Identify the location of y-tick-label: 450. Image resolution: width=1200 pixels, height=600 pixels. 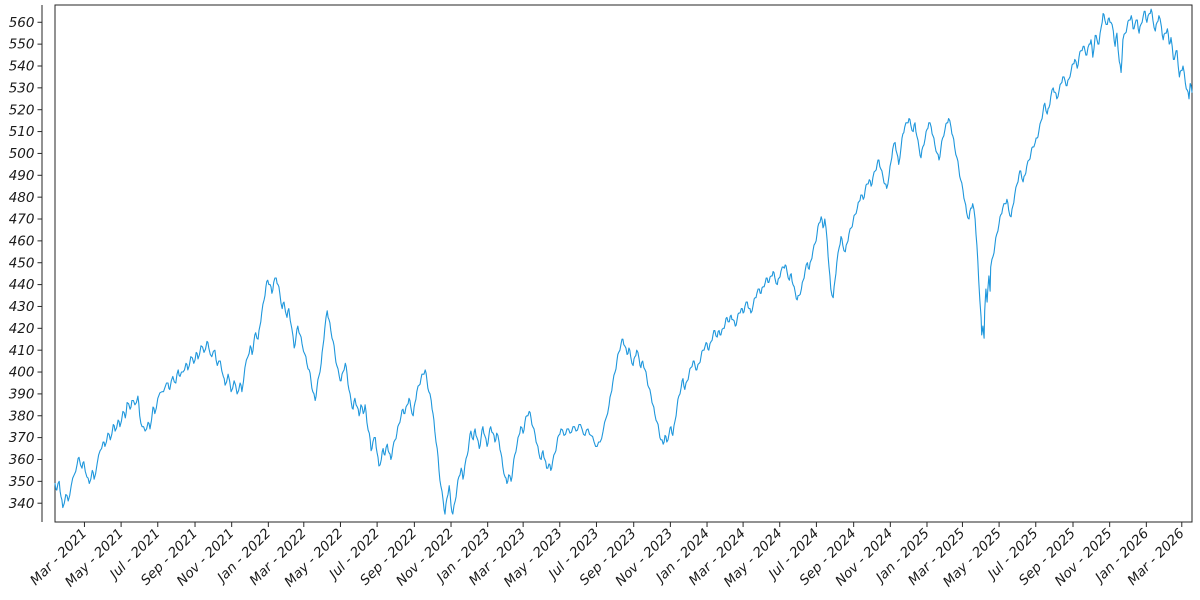
(22, 263).